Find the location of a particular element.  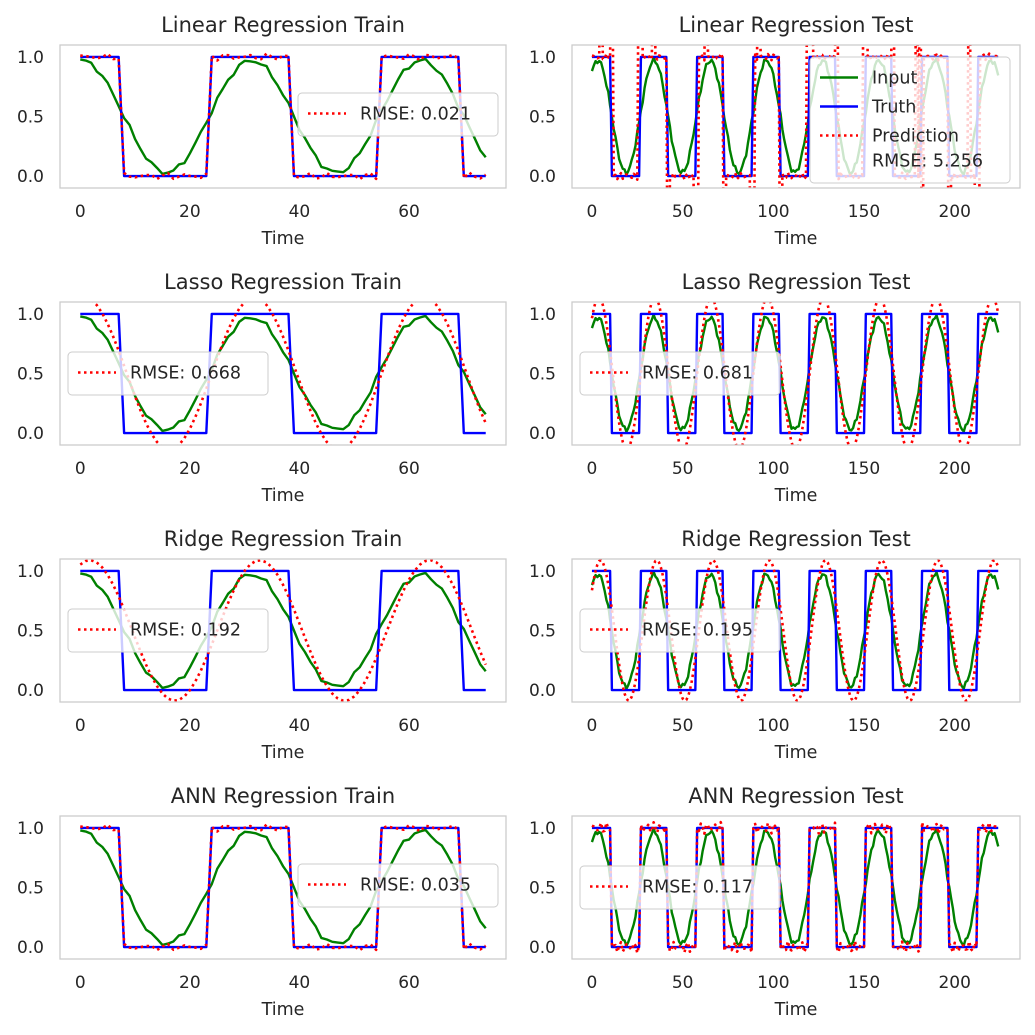

legend: RMSE: 0.021 is located at coordinates (398, 114).